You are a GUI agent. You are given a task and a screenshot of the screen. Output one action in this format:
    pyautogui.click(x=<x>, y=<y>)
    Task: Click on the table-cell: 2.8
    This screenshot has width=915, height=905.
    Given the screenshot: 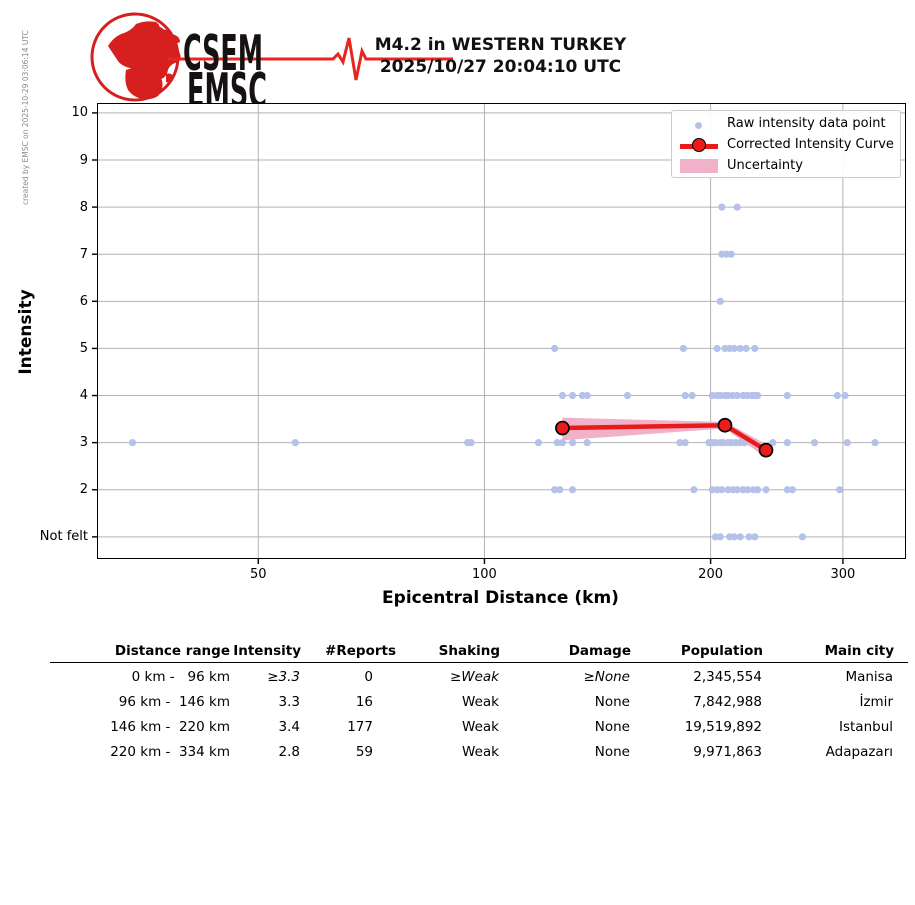 What is the action you would take?
    pyautogui.click(x=289, y=752)
    